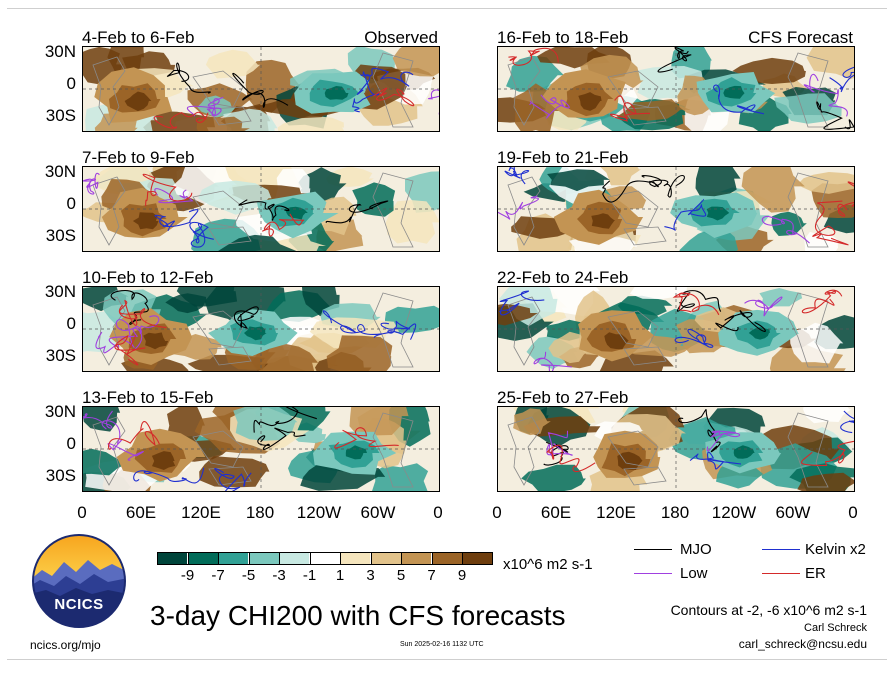  Describe the element at coordinates (260, 512) in the screenshot. I see `lon-label-left: 180` at that location.